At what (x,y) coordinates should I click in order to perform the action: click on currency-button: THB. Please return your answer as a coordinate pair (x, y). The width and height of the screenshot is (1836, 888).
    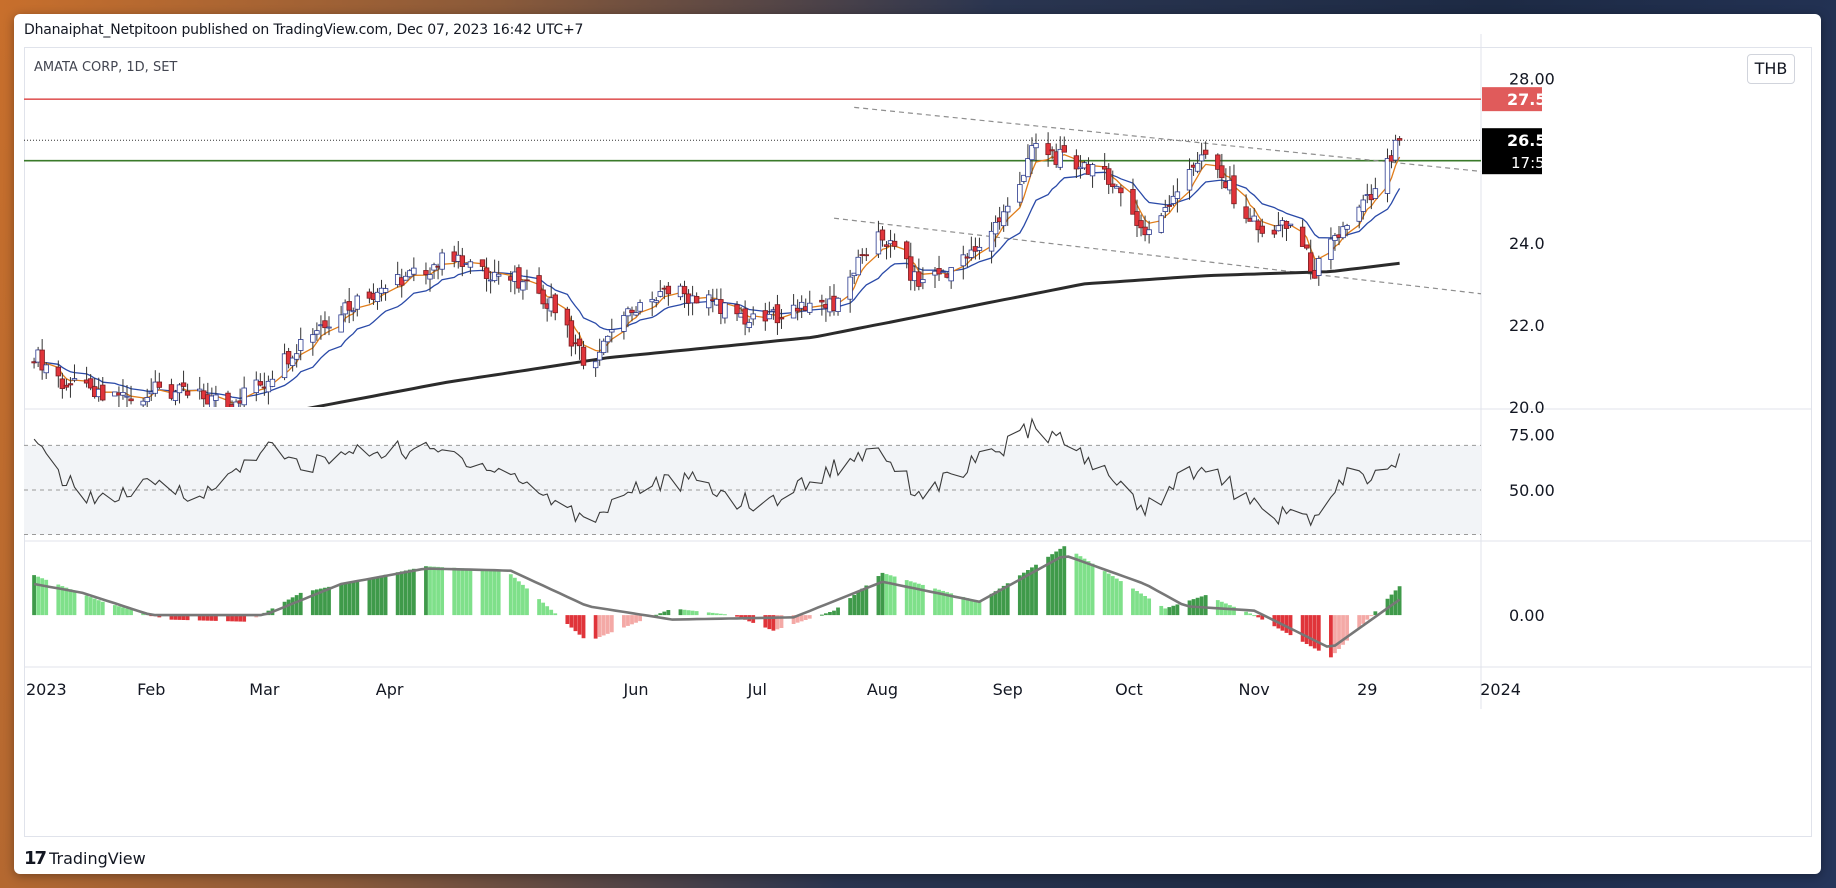
    Looking at the image, I should click on (1771, 69).